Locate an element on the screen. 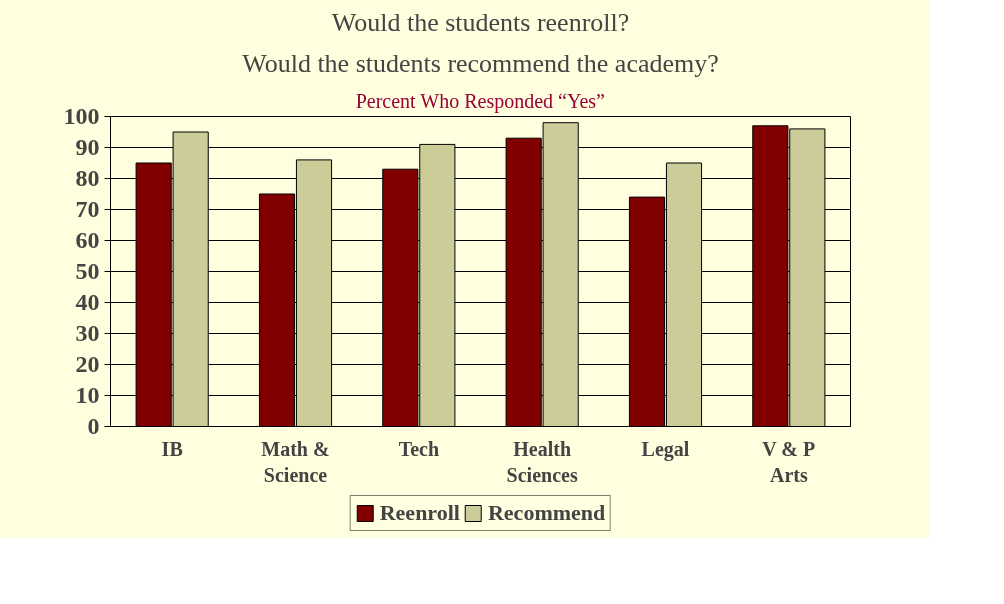 Image resolution: width=1004 pixels, height=604 pixels. y-tick-label: 100 is located at coordinates (81, 116).